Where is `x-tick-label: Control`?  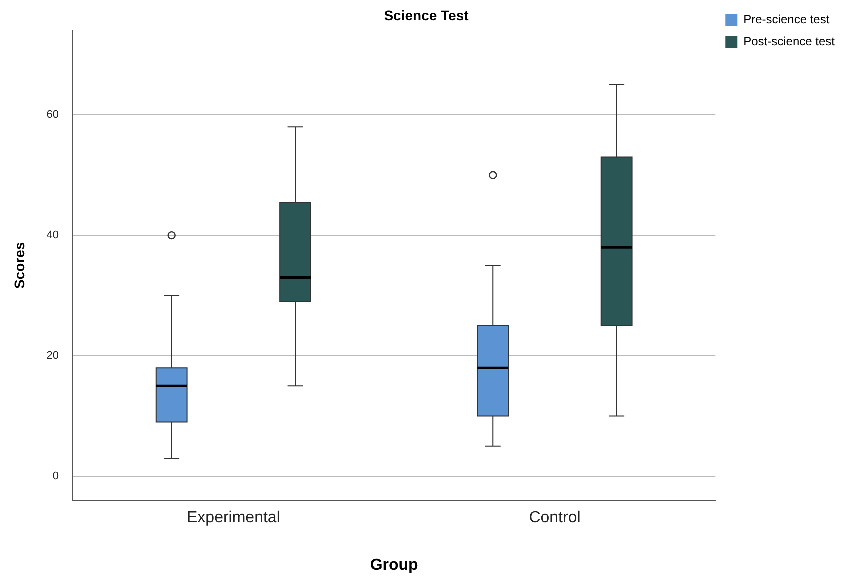 x-tick-label: Control is located at coordinates (555, 518).